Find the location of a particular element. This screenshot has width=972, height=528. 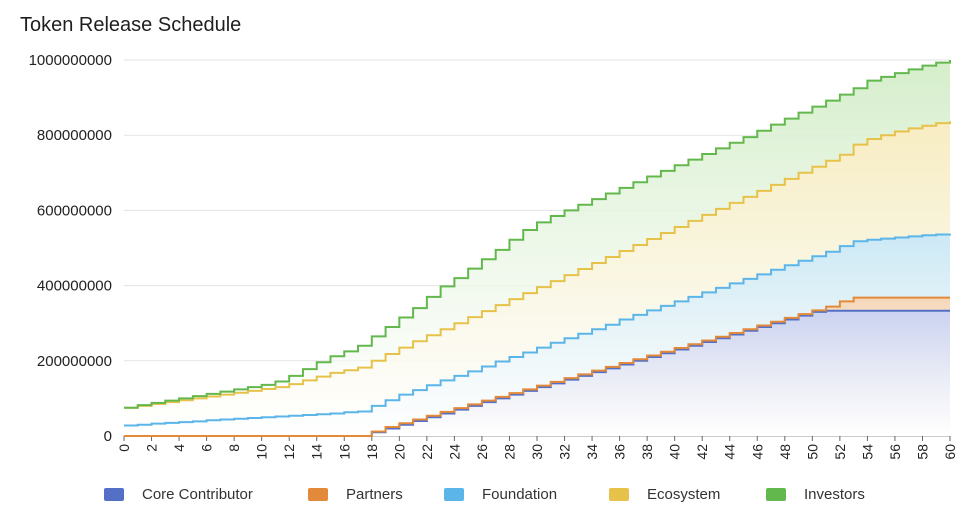

x-tick-label: 34 is located at coordinates (592, 452).